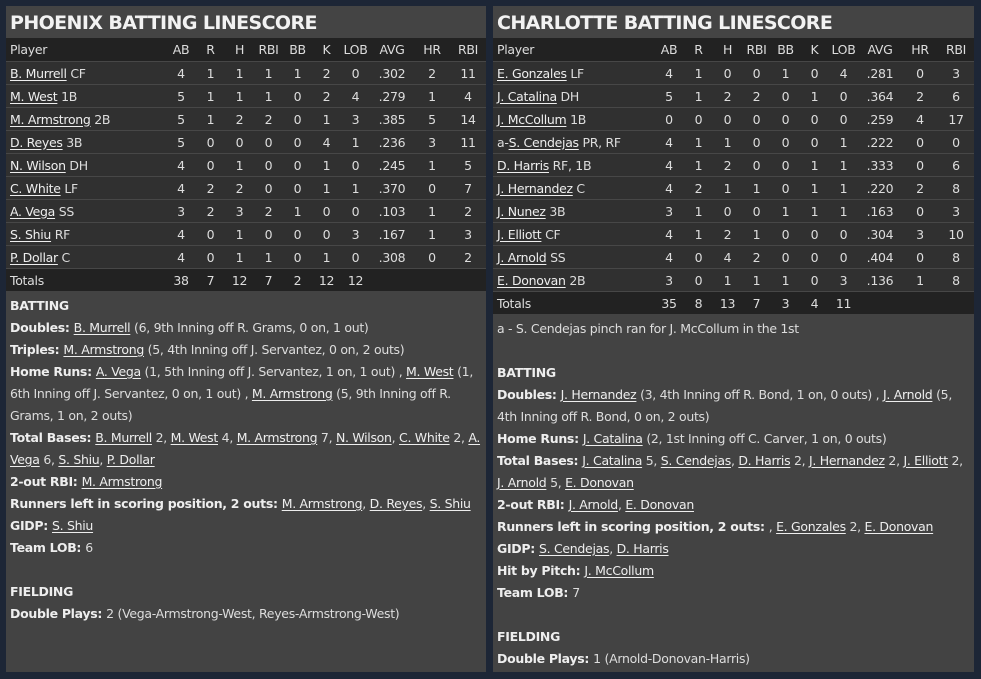  I want to click on player-cell: J. Catalina DH, so click(573, 96).